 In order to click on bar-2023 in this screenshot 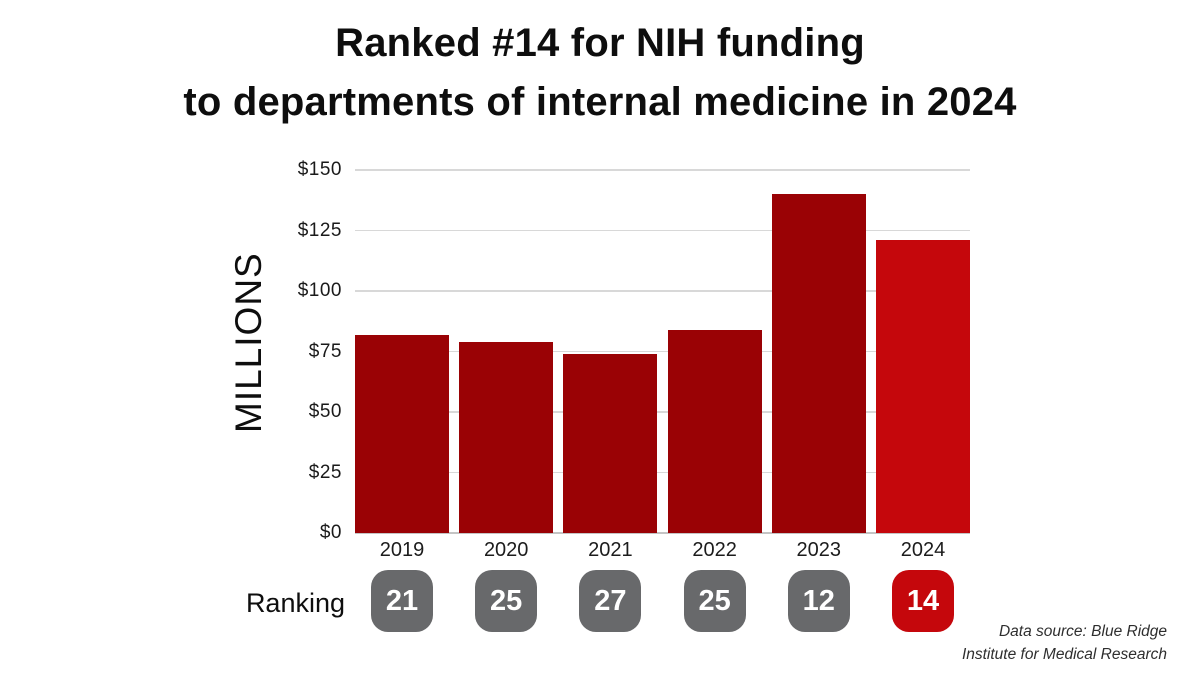, I will do `click(818, 363)`.